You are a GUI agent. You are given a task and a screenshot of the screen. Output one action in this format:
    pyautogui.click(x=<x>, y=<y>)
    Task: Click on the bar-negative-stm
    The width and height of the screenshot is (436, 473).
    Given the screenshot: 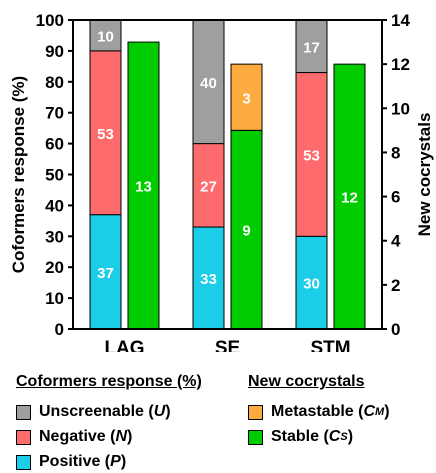 What is the action you would take?
    pyautogui.click(x=311, y=154)
    